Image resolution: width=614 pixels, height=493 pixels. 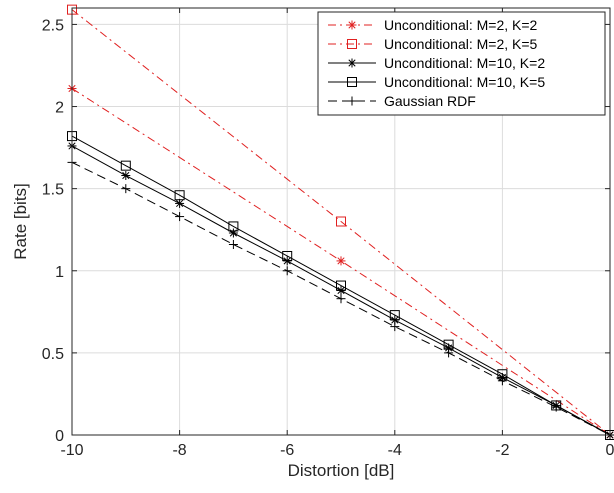 What do you see at coordinates (53, 354) in the screenshot?
I see `y-tick-label: 0.5` at bounding box center [53, 354].